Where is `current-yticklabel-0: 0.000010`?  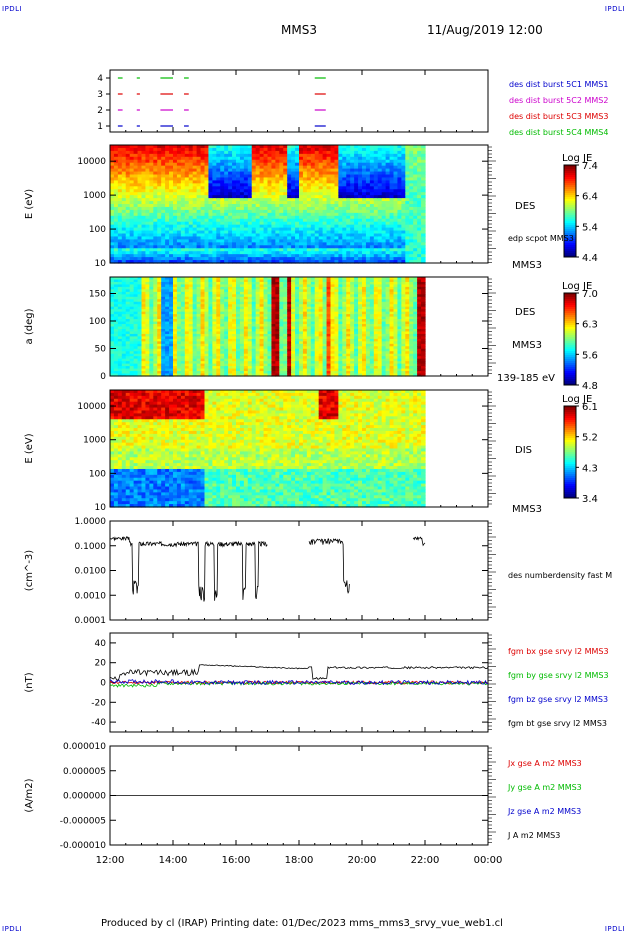
current-yticklabel-0: 0.000010 is located at coordinates (84, 747).